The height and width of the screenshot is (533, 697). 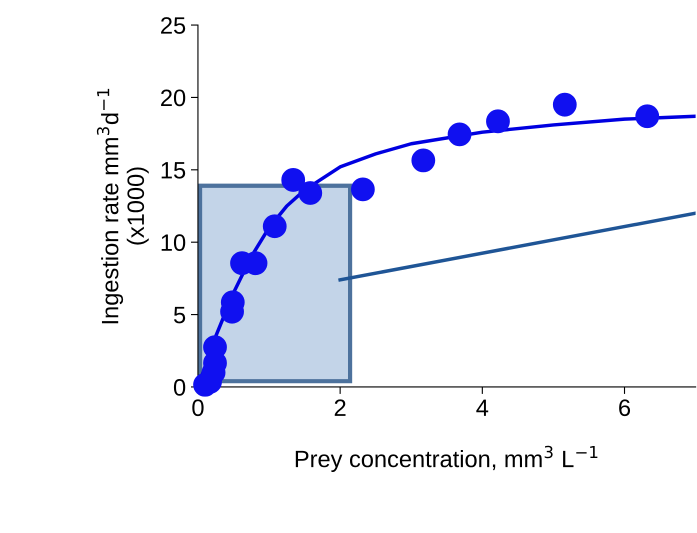 I want to click on x-tick-label: 6, so click(x=624, y=407).